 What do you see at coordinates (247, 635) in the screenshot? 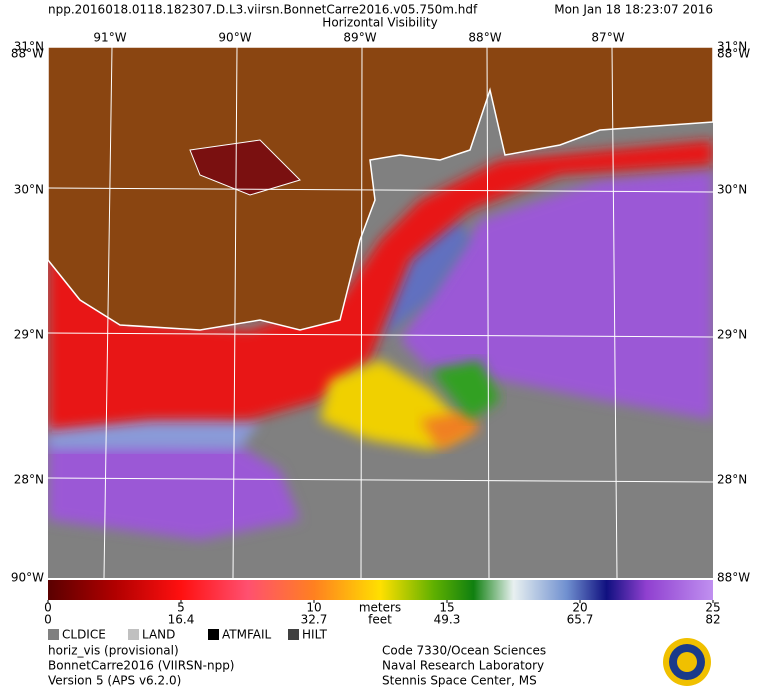
I see `legend-label: ATMFAIL` at bounding box center [247, 635].